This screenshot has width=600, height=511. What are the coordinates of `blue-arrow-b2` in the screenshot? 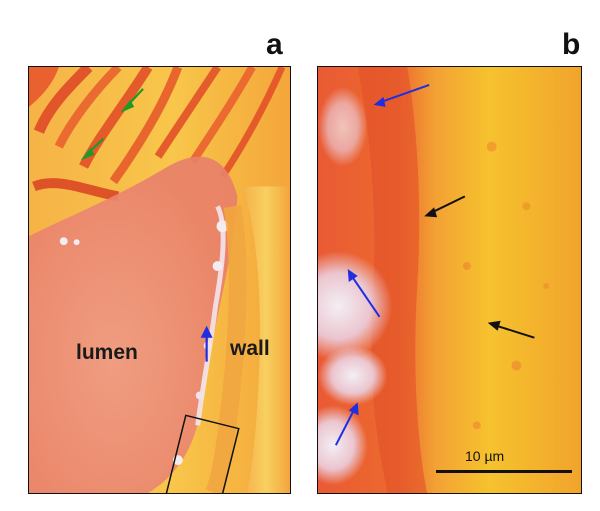 It's located at (364, 293).